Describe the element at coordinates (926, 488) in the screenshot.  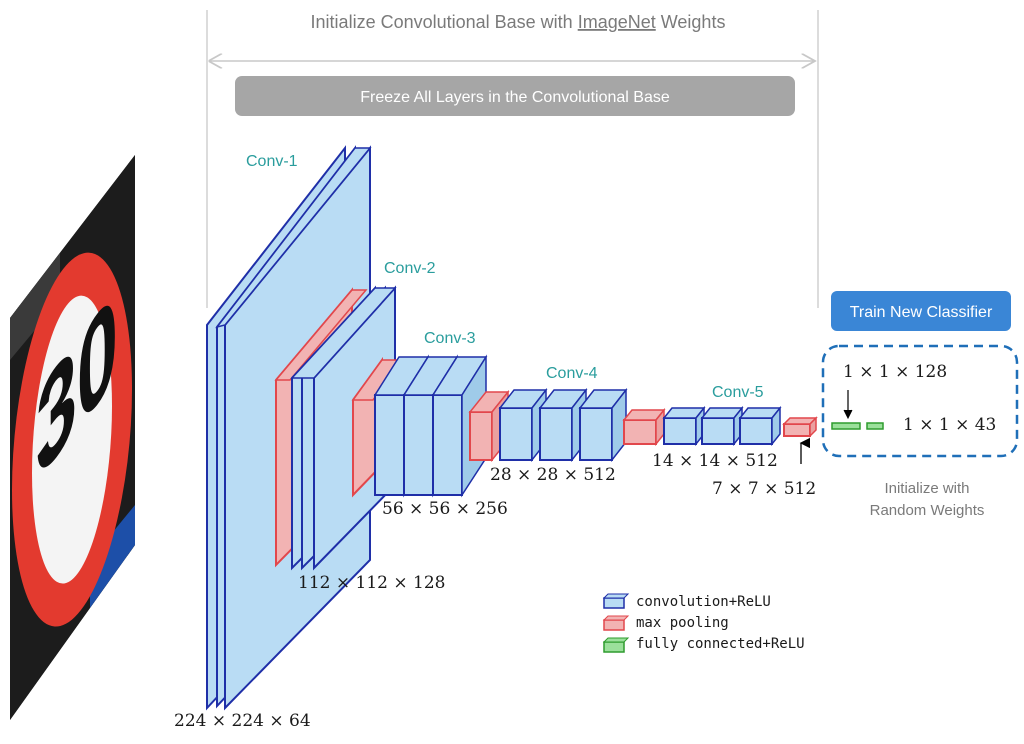
I see `classifier-note-line1: Initialize with` at that location.